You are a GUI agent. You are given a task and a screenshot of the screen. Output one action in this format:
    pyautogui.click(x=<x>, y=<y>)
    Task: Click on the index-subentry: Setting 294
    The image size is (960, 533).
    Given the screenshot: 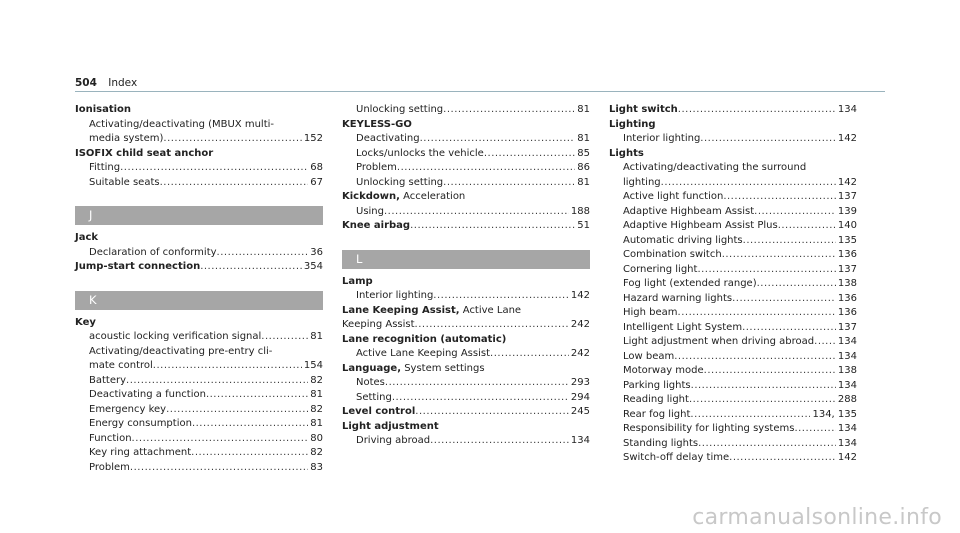 What is the action you would take?
    pyautogui.click(x=466, y=398)
    